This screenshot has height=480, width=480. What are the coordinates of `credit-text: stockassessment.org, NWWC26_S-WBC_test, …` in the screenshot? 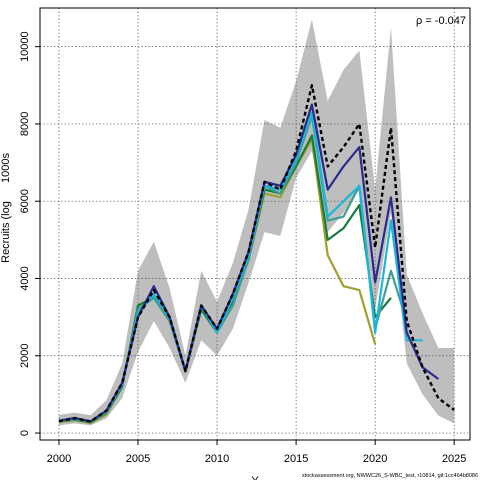 It's located at (390, 476).